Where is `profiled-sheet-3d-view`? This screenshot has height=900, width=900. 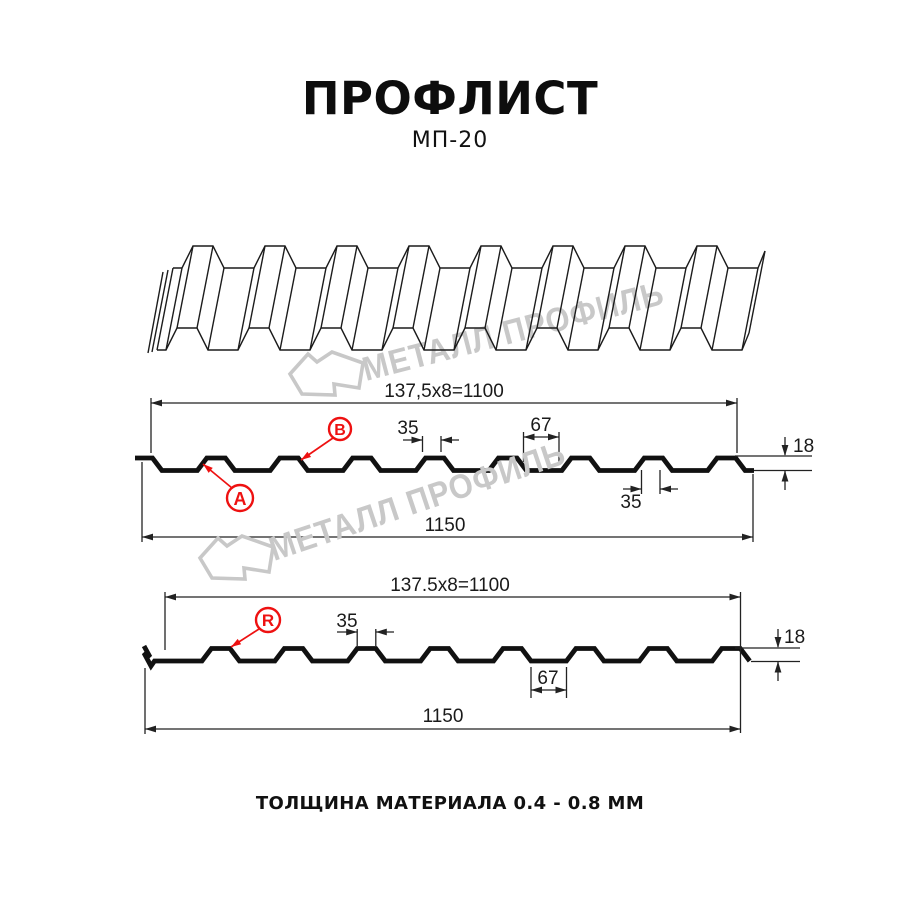 profiled-sheet-3d-view is located at coordinates (456, 299).